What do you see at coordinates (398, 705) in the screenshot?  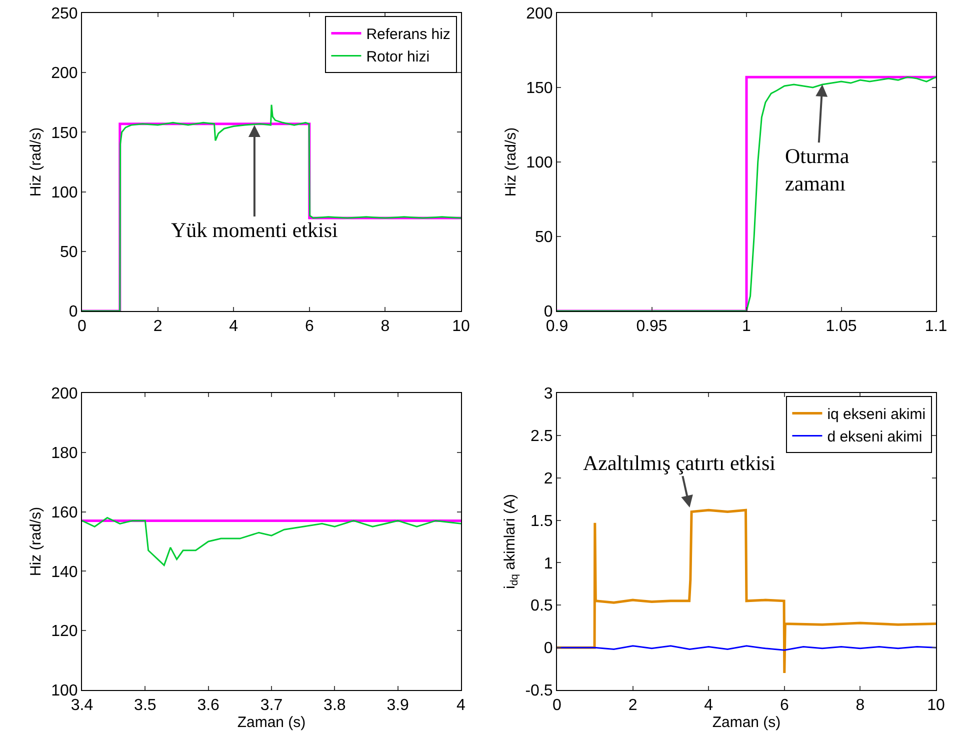 I see `x-tick-label: 3.9` at bounding box center [398, 705].